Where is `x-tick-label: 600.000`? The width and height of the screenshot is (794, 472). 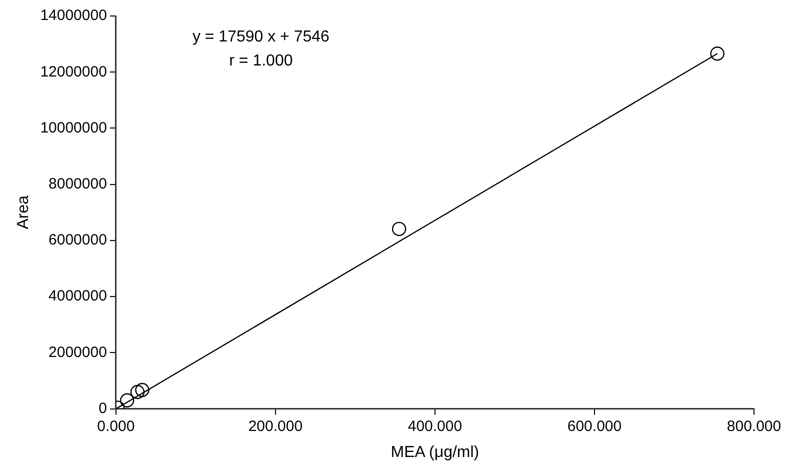
x-tick-label: 600.000 is located at coordinates (594, 426).